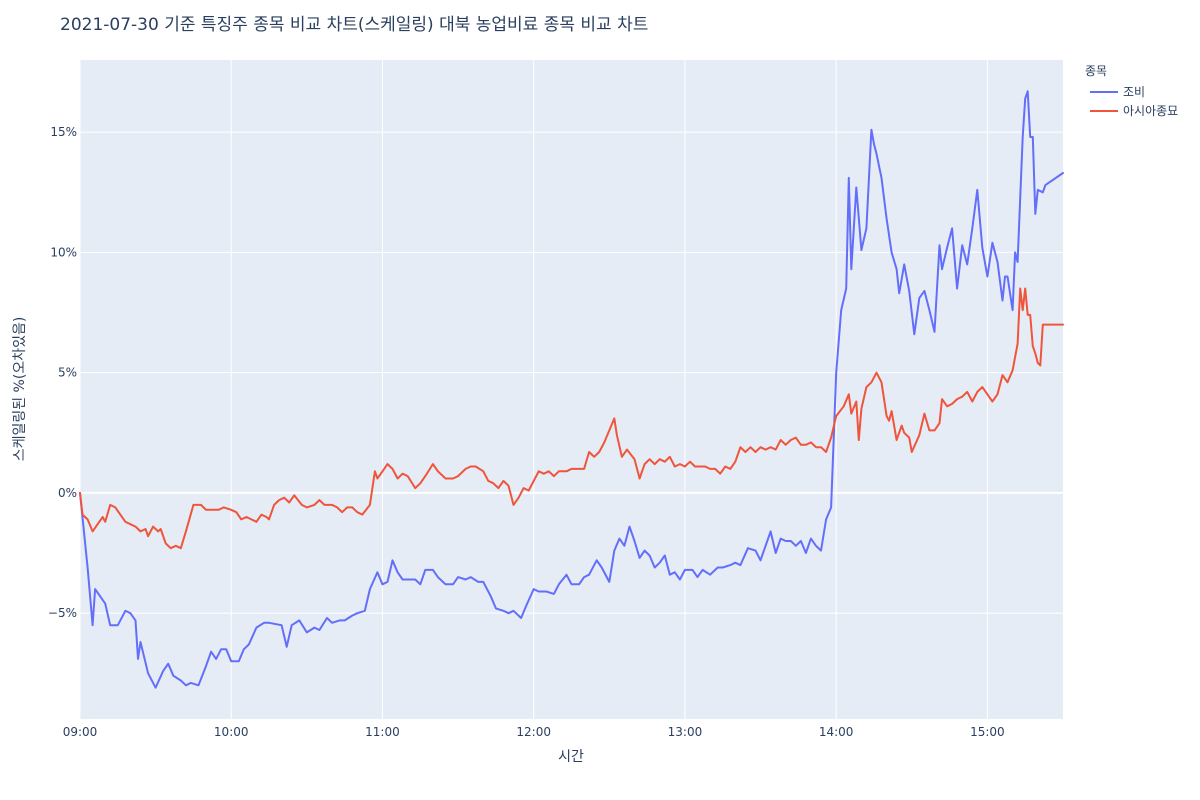 Image resolution: width=1200 pixels, height=800 pixels. I want to click on y-axis-ticks: −5% 0% 5% 10% 15%, so click(62, 372).